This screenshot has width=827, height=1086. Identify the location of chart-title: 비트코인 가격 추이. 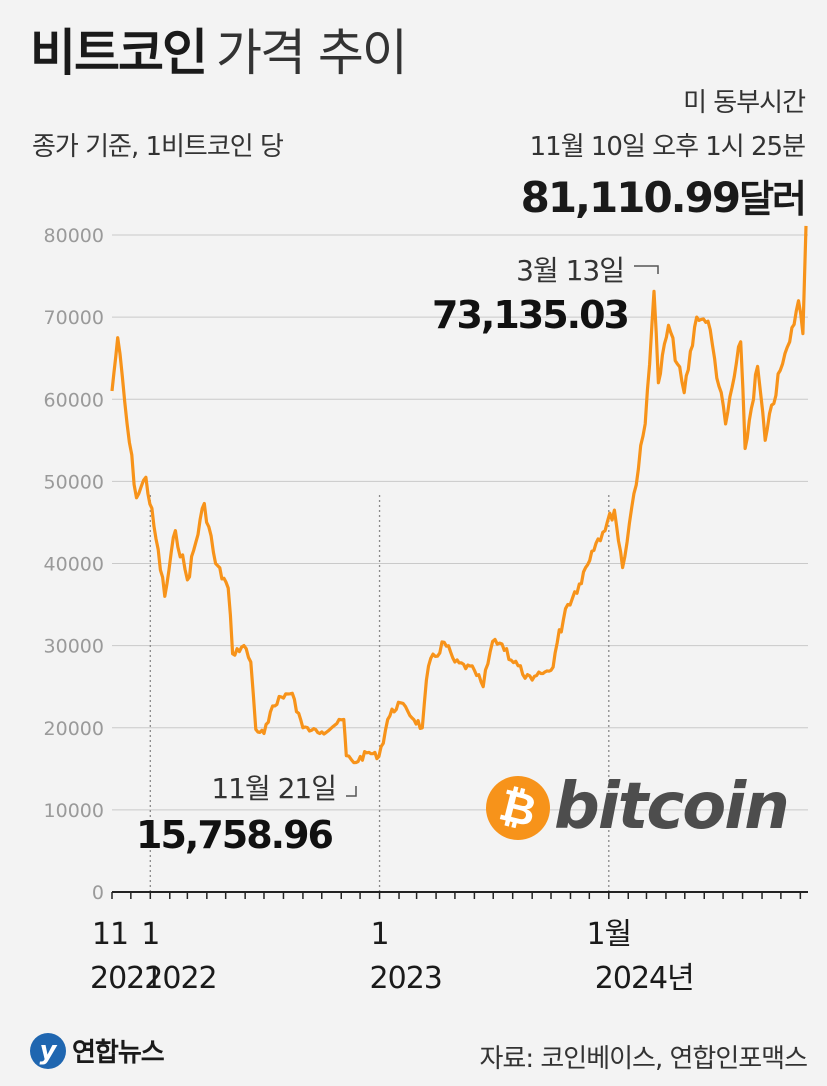
(219, 53).